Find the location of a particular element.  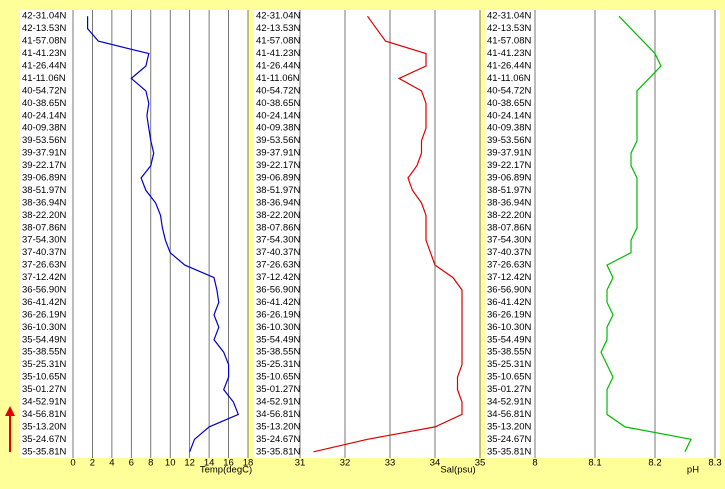

y-tick-label: 37-54.30N is located at coordinates (509, 240).